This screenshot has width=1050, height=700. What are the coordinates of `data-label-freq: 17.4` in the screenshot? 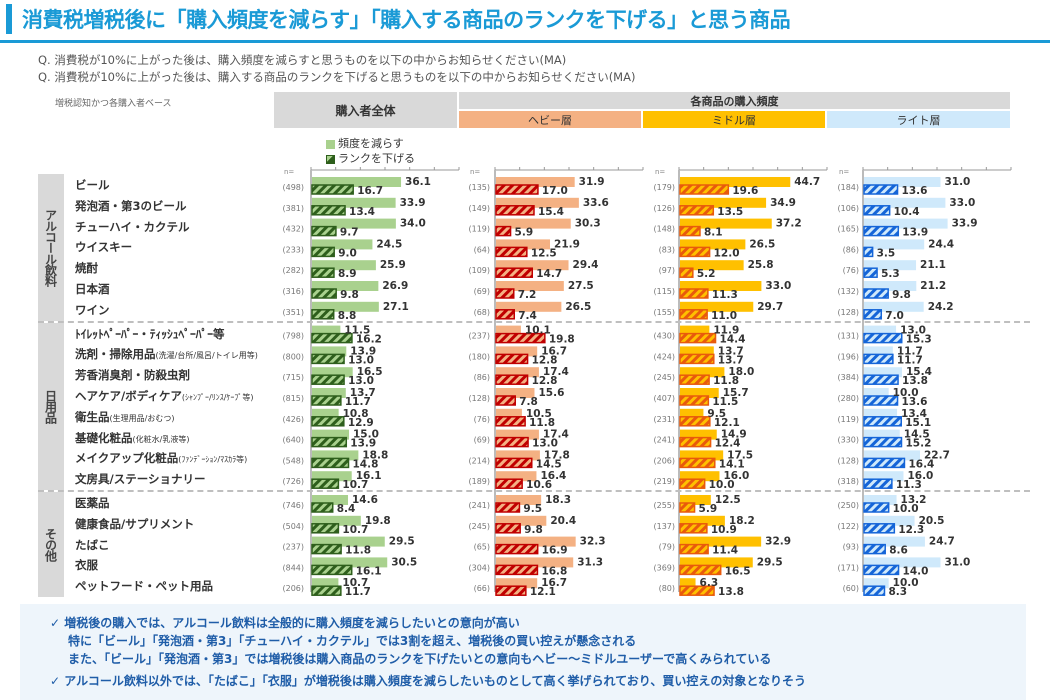 It's located at (556, 372).